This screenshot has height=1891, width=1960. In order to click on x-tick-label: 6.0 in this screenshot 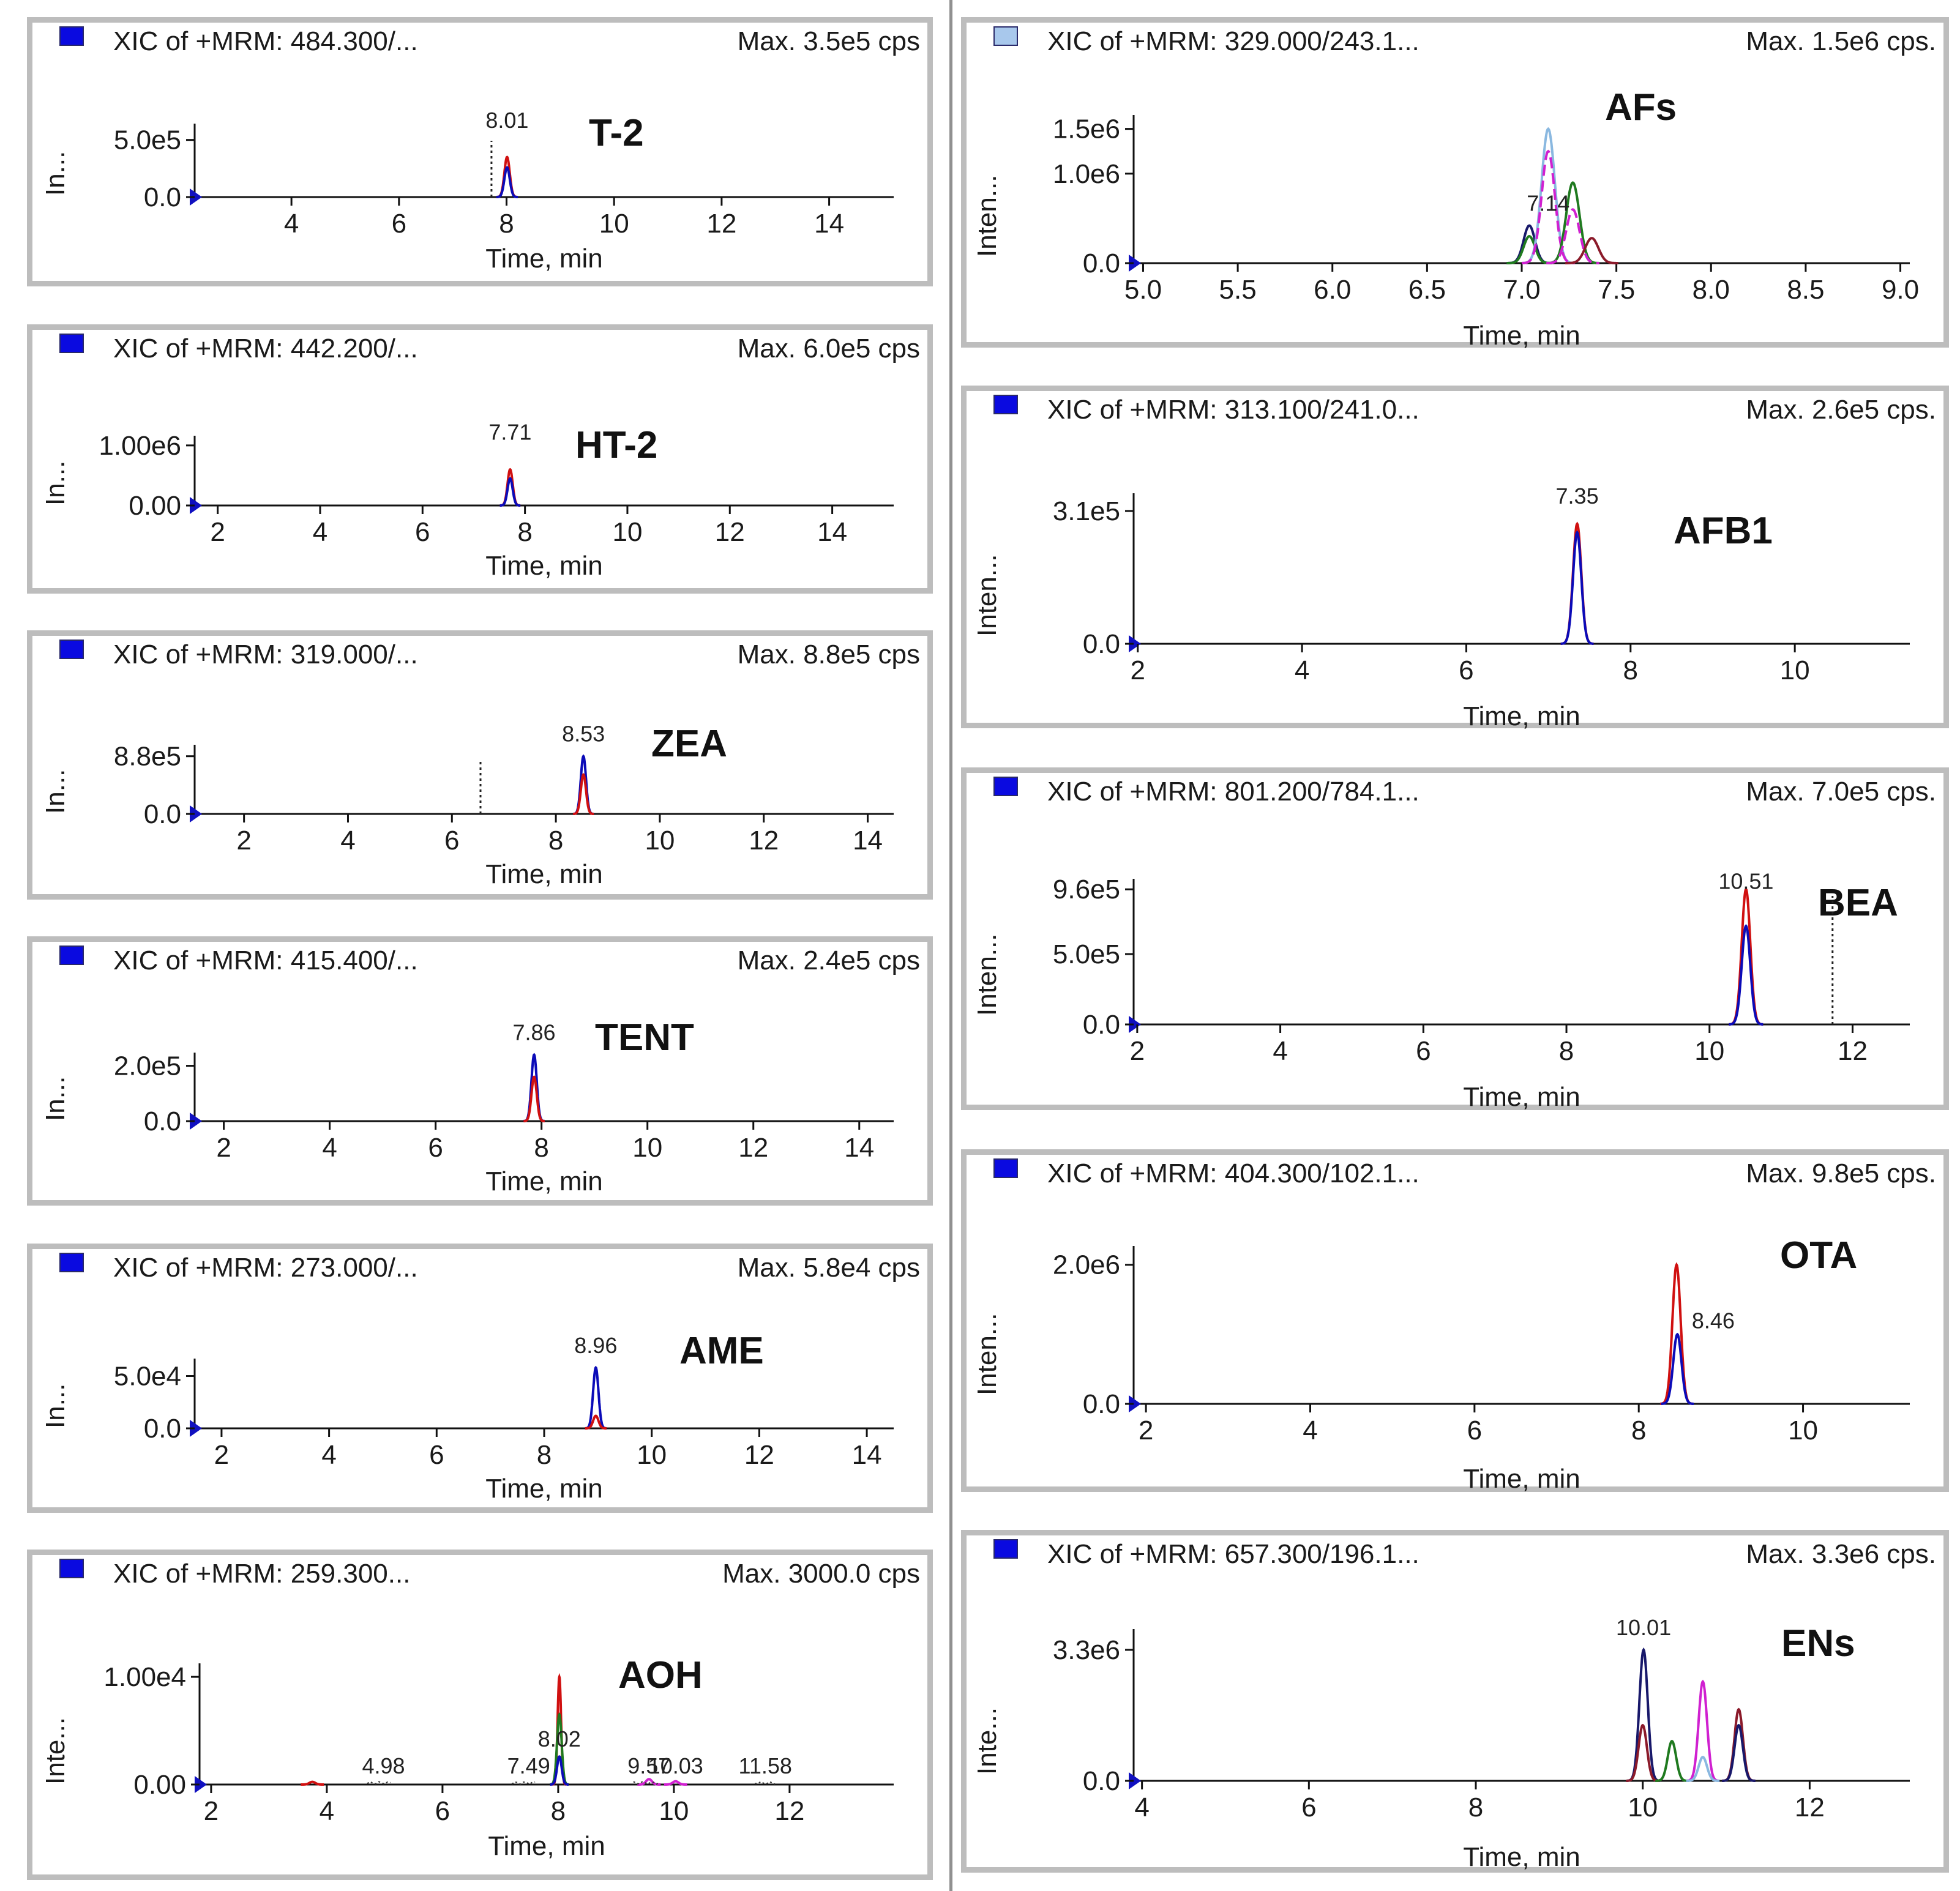, I will do `click(1332, 290)`.